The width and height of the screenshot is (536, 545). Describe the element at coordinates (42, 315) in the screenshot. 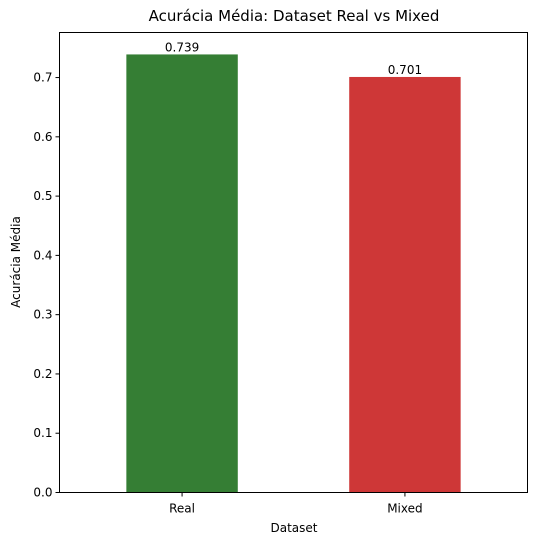

I see `y-tick-label: 0.3` at that location.